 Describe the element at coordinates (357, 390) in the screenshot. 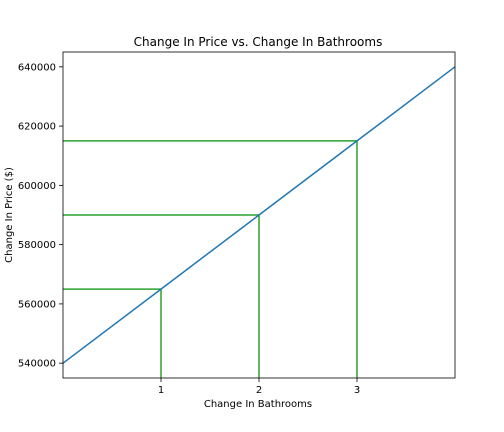

I see `x-tick-label-3: 3` at that location.